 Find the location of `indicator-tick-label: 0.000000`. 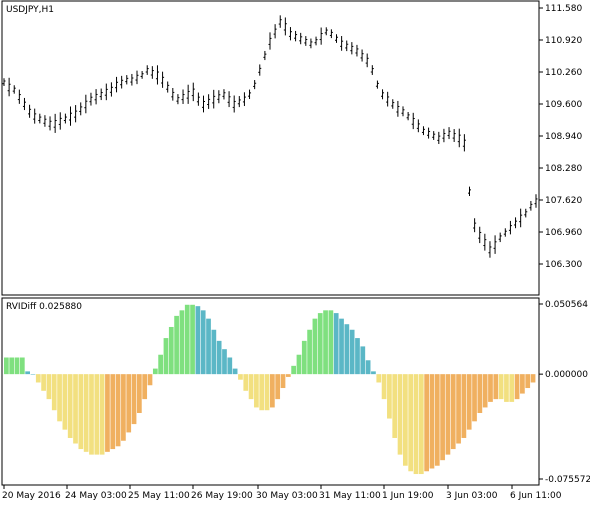

indicator-tick-label: 0.000000 is located at coordinates (566, 375).